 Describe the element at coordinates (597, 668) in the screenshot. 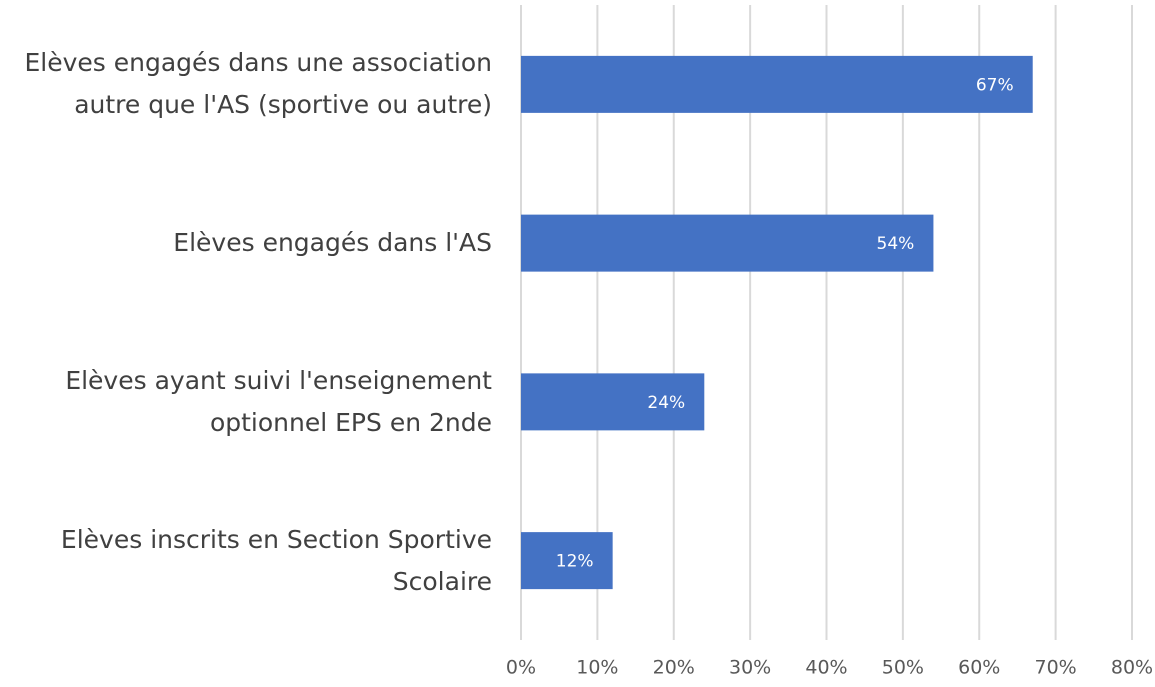

I see `x-tick-label: 10%` at that location.